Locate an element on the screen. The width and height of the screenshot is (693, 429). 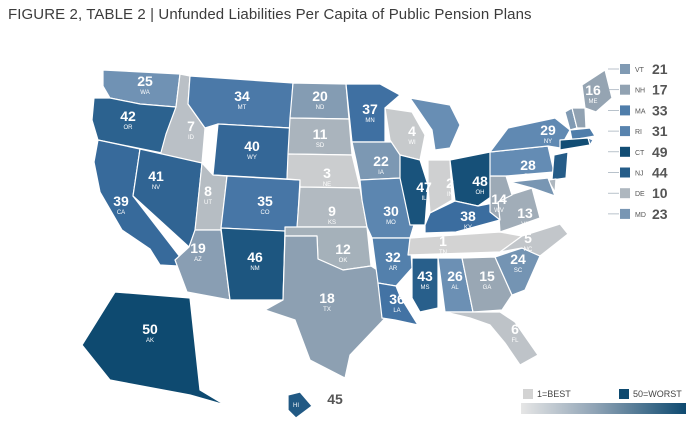
state-shape-ga is located at coordinates (487, 284).